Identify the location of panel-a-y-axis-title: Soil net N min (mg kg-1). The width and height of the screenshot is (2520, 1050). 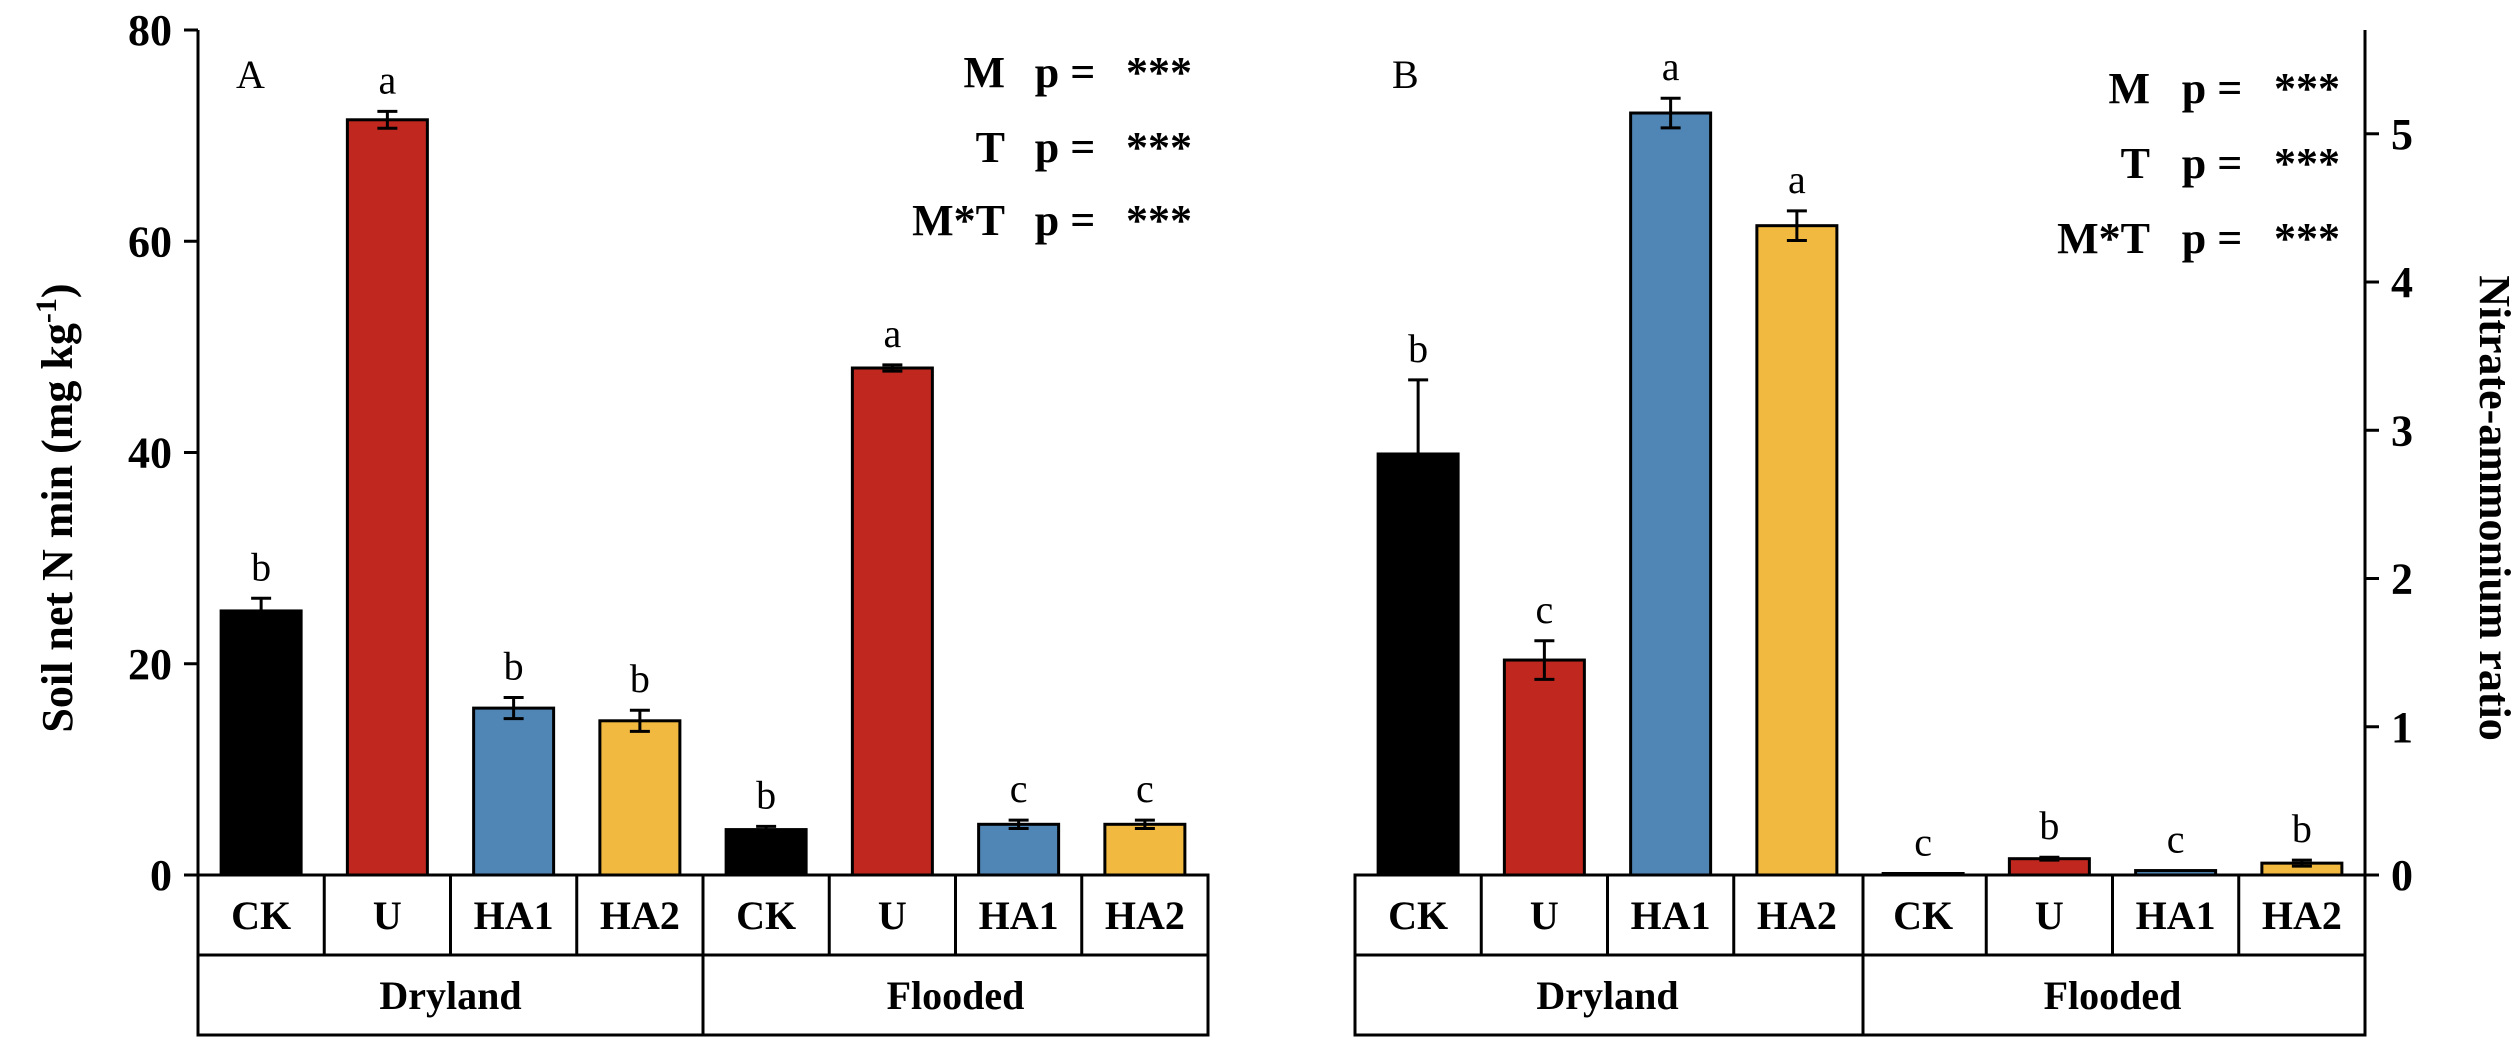
(56, 507).